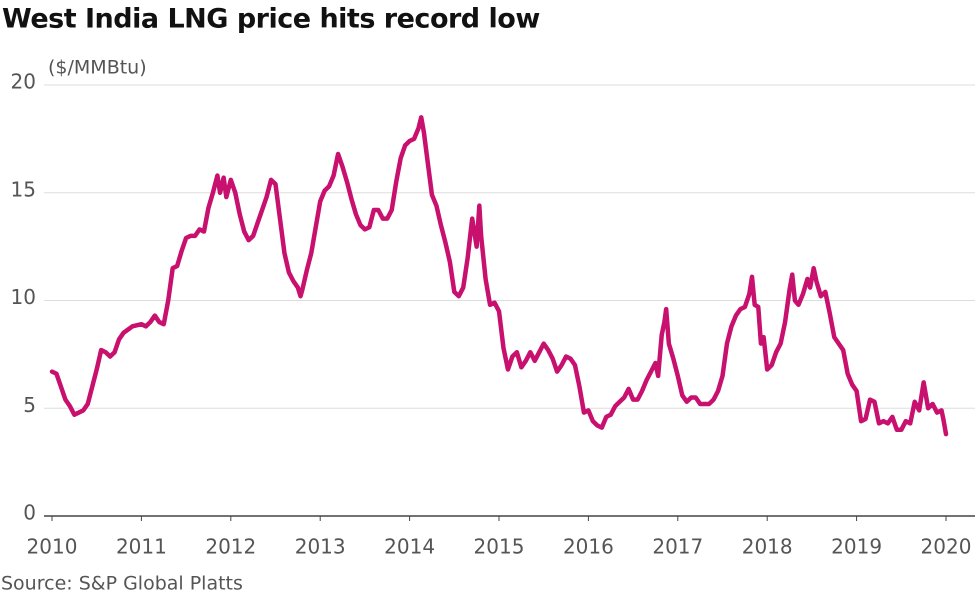 This screenshot has height=597, width=980. What do you see at coordinates (29, 405) in the screenshot?
I see `y-tick-label: 5` at bounding box center [29, 405].